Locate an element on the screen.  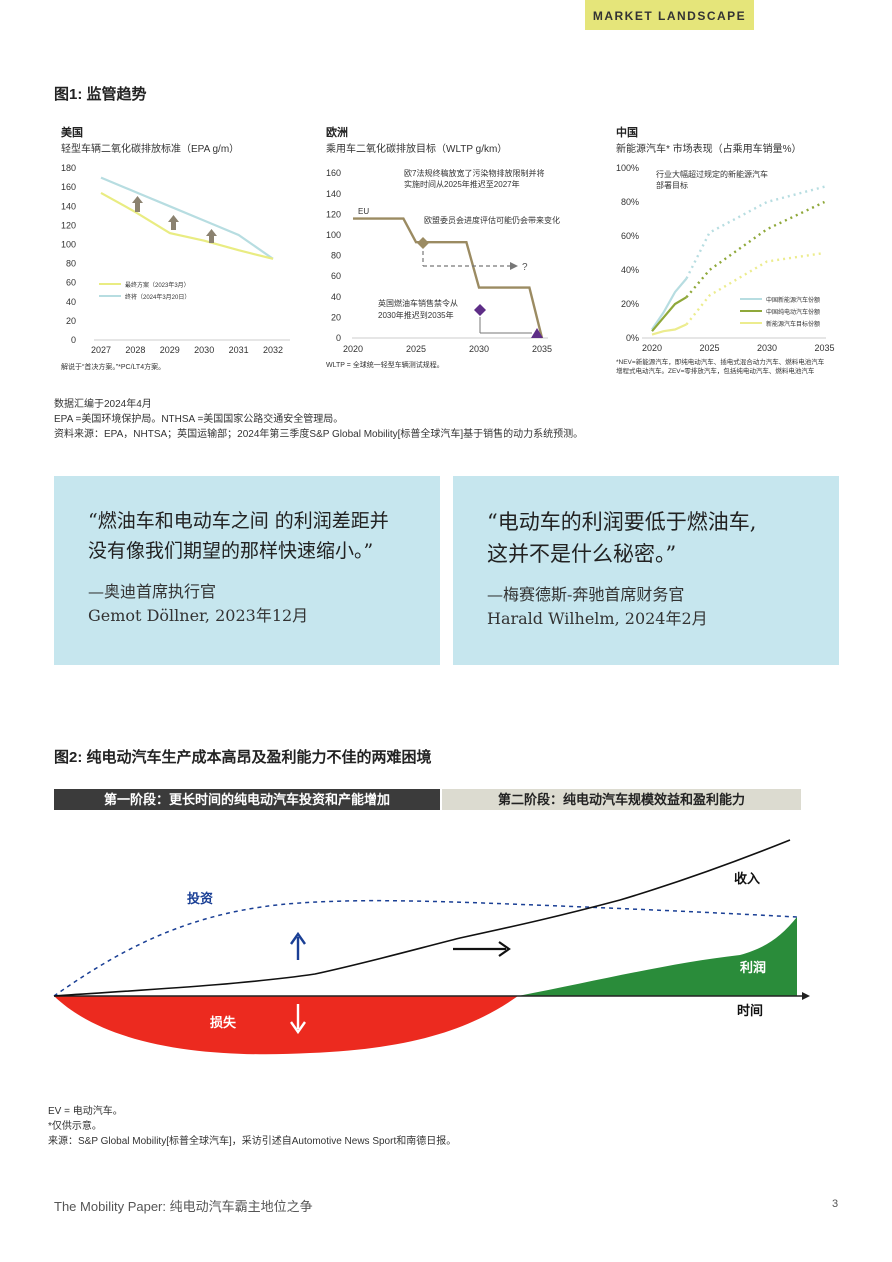
us-legend-proposal: 终将（2024年3月20日） is located at coordinates (157, 297).